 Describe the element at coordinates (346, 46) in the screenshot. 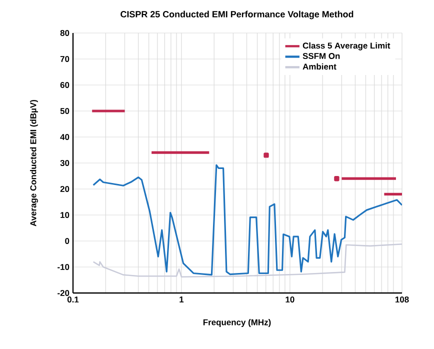

I see `legend-label: Class 5 Average Limit` at that location.